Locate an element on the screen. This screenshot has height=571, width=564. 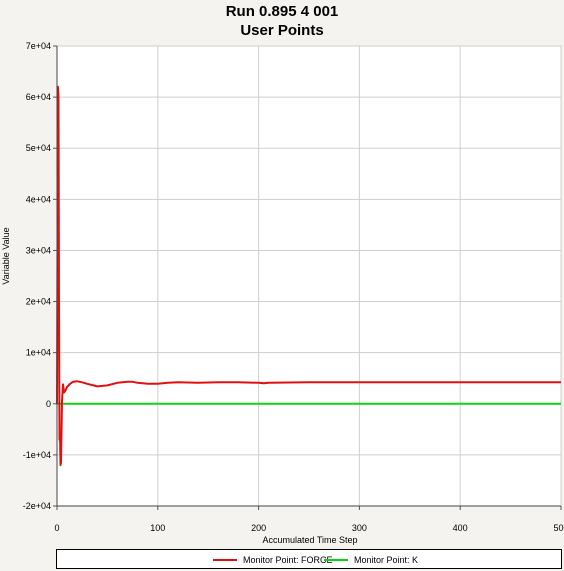
legend-label-force: Monitor Point: FORCE is located at coordinates (288, 560).